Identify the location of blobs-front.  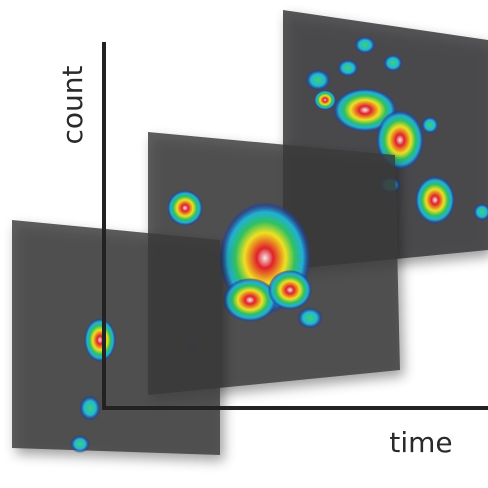
(93, 385).